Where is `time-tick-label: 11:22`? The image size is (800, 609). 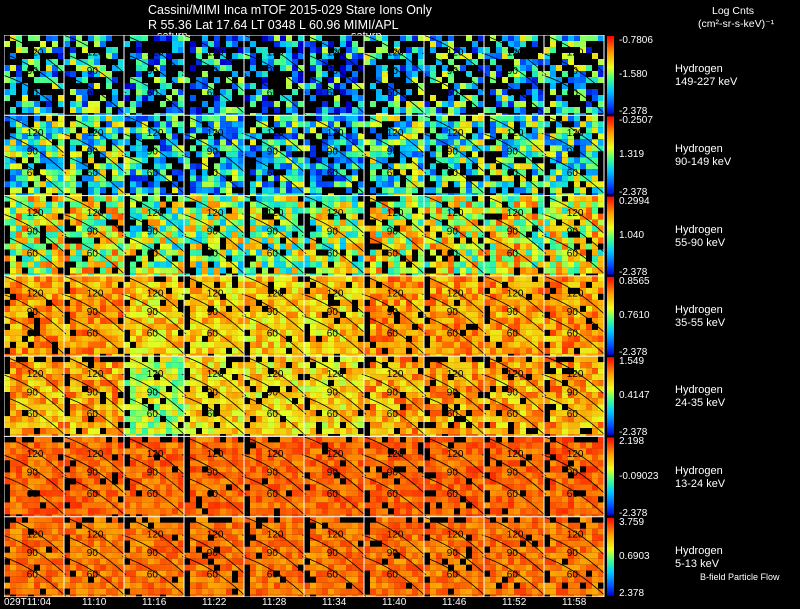 time-tick-label: 11:22 is located at coordinates (214, 602).